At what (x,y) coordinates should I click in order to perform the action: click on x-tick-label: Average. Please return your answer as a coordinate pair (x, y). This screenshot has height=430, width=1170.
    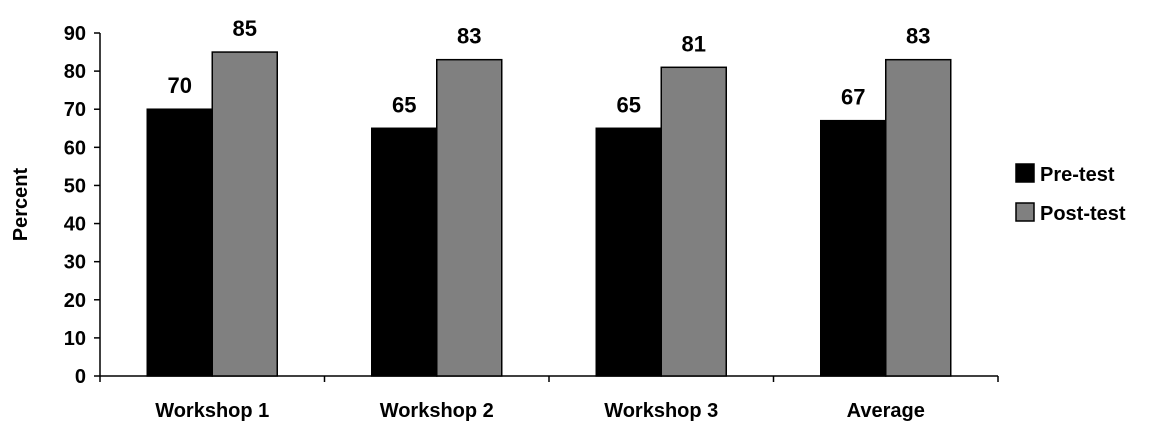
    Looking at the image, I should click on (886, 411).